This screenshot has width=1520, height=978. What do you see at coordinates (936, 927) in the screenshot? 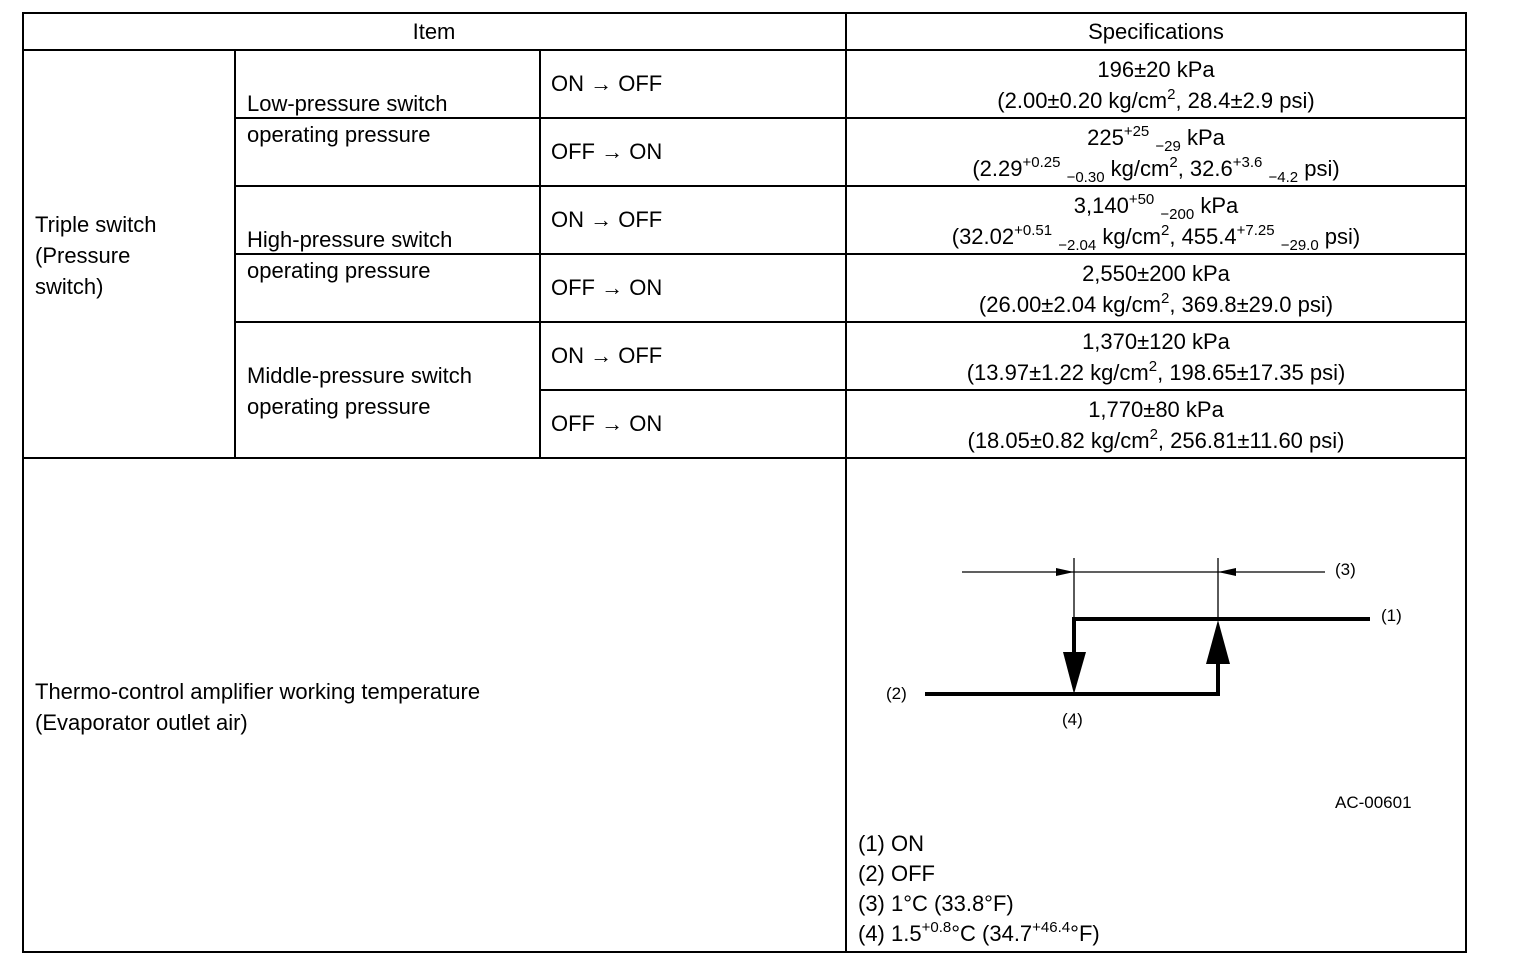
I see `tolerance-plus: +0.8` at bounding box center [936, 927].